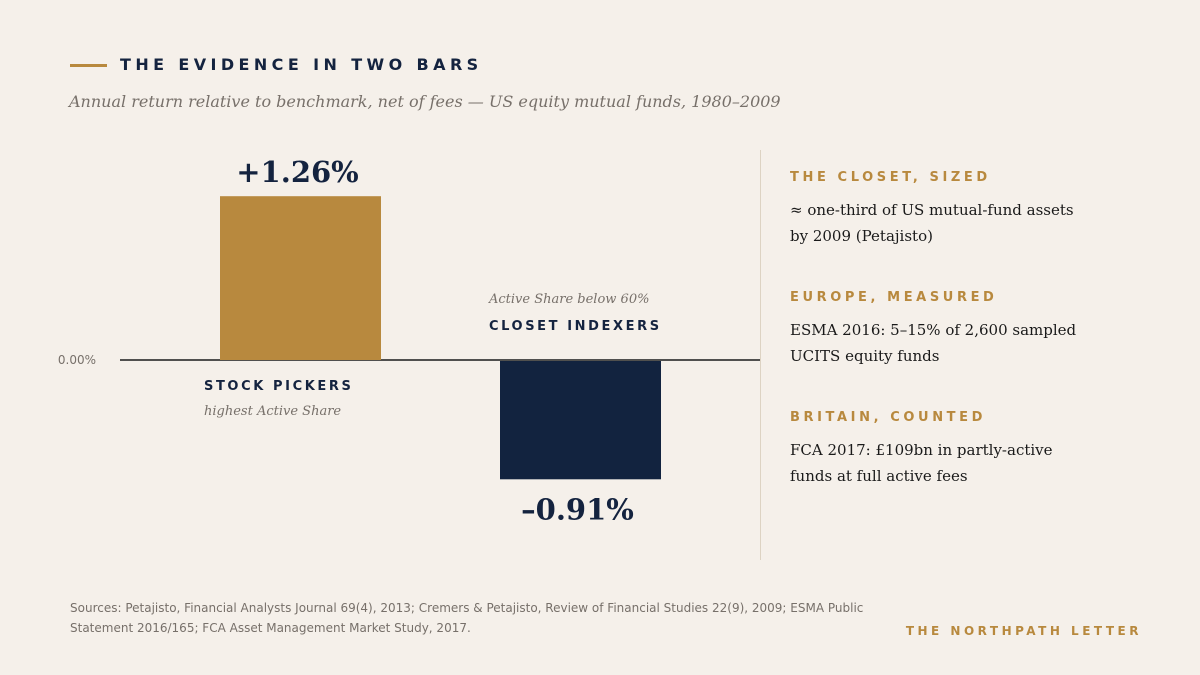 The width and height of the screenshot is (1200, 675). What do you see at coordinates (577, 509) in the screenshot?
I see `value-label-closet-indexers: –0.91%` at bounding box center [577, 509].